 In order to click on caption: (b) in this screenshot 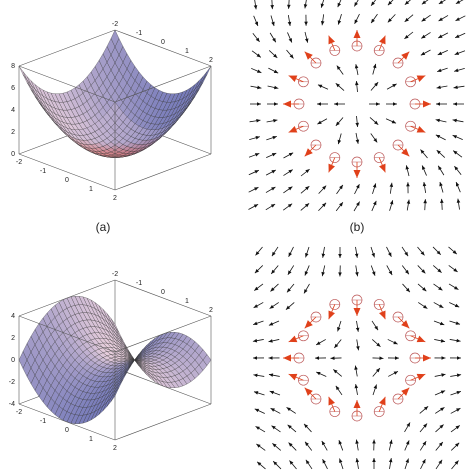, I will do `click(357, 227)`.